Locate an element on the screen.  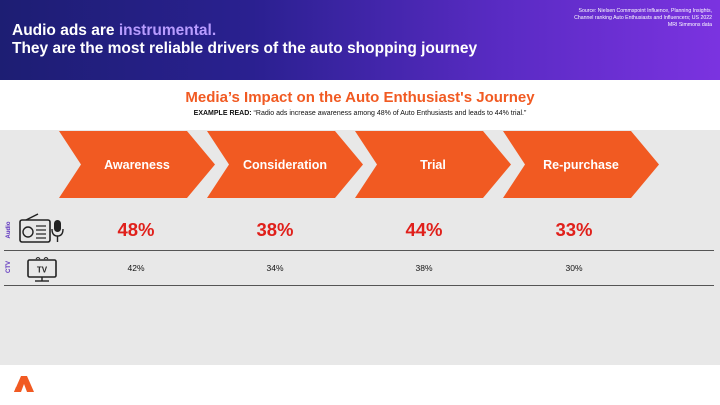
radio-microphone-icon is located at coordinates (42, 231).